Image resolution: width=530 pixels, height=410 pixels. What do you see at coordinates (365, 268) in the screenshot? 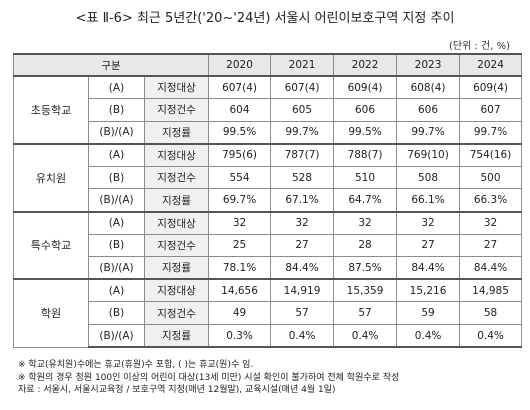
I see `value-cell: 87.5%` at bounding box center [365, 268].